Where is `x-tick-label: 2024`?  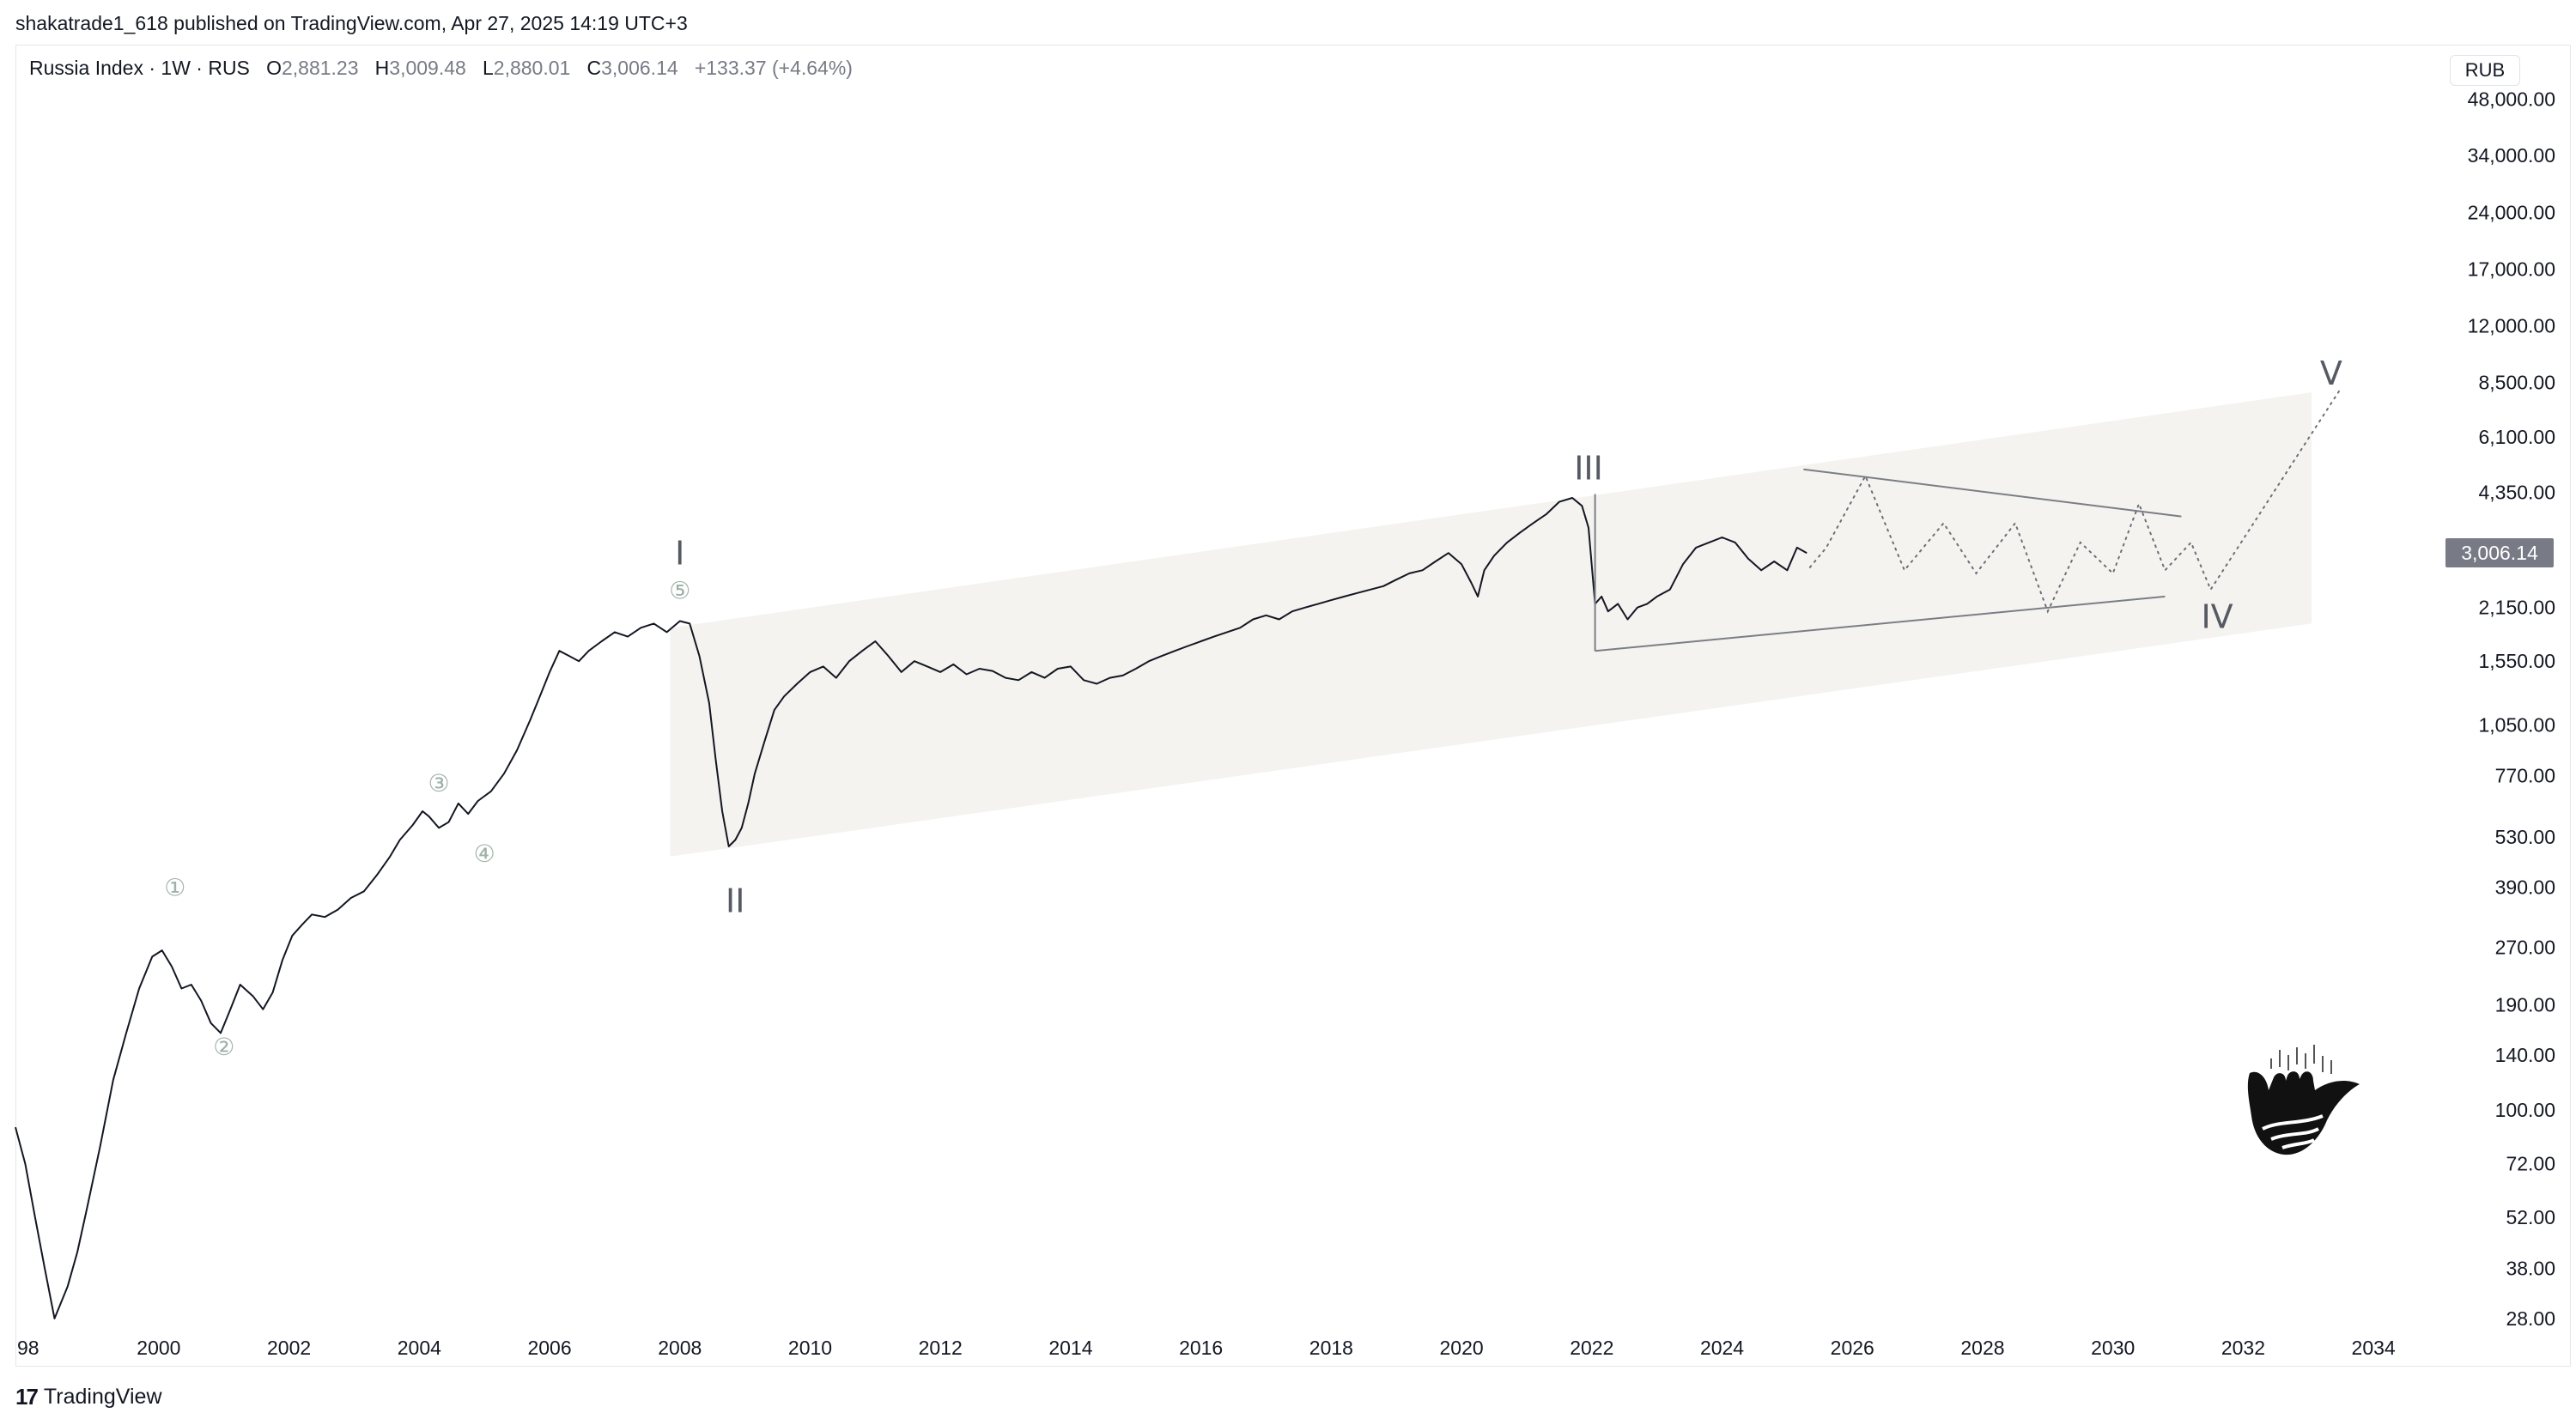 x-tick-label: 2024 is located at coordinates (1722, 1348).